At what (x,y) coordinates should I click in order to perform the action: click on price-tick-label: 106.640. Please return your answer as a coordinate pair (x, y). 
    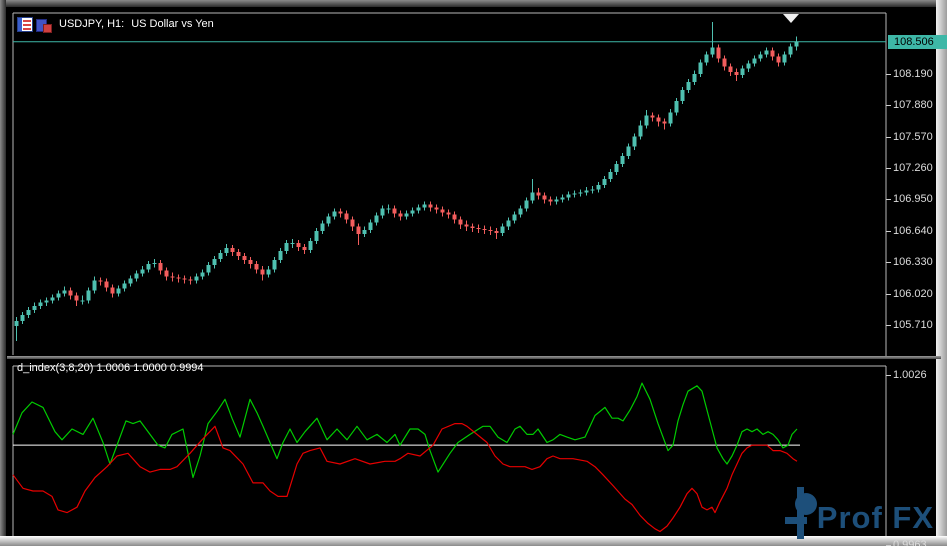
    Looking at the image, I should click on (913, 230).